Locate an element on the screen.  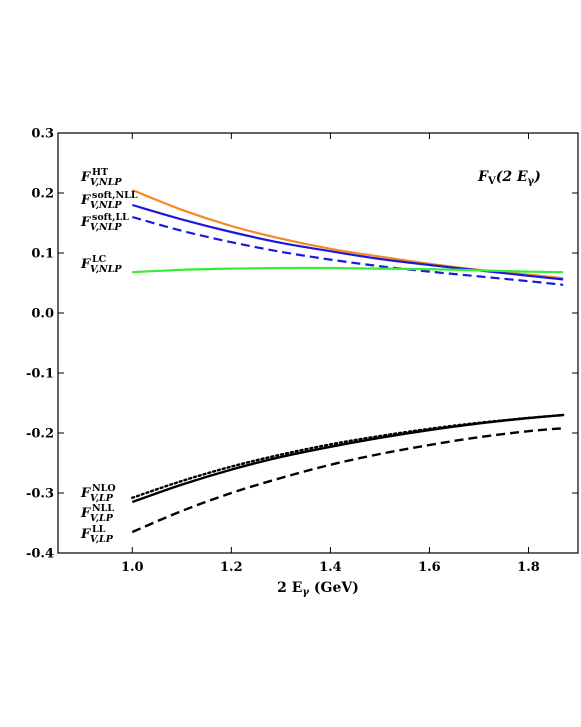
x-tick-label: 1.0 is located at coordinates (132, 567).